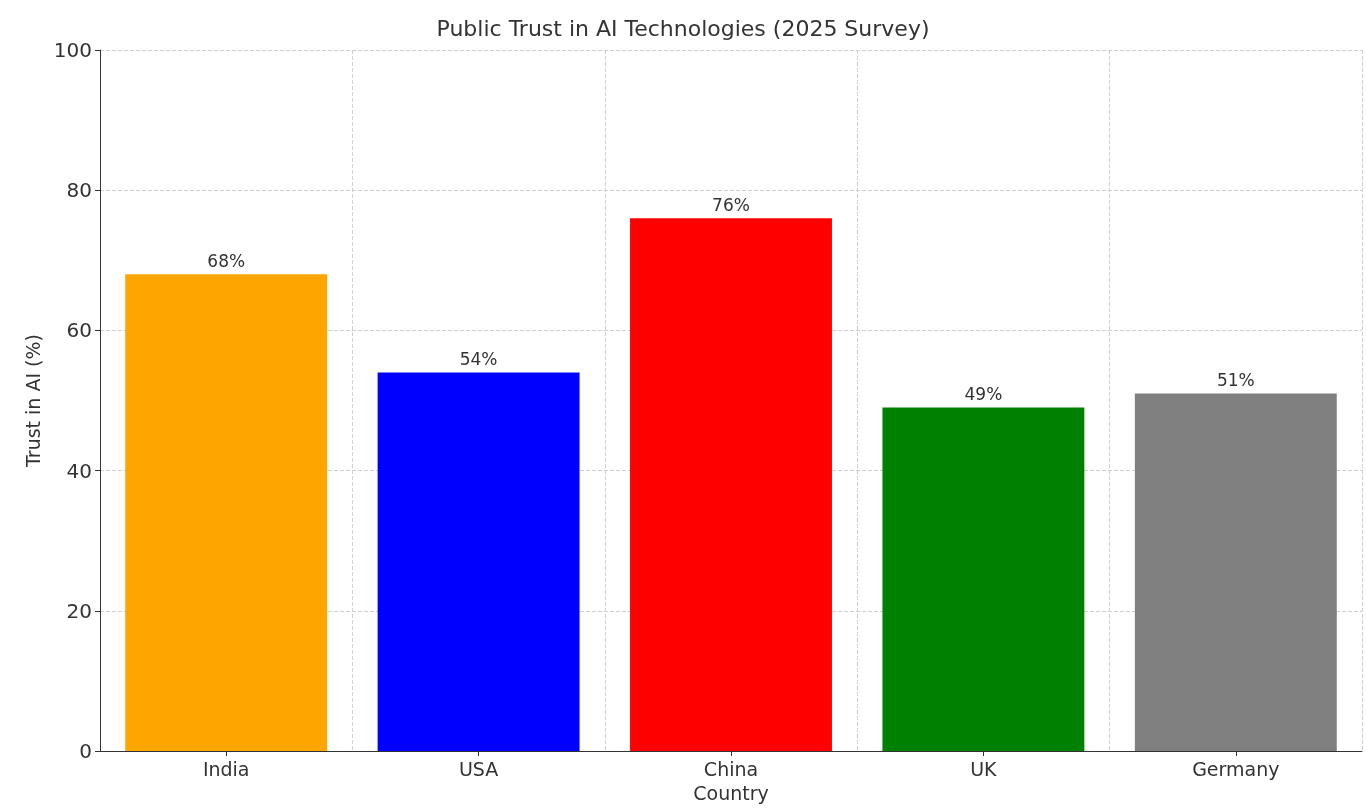  What do you see at coordinates (478, 768) in the screenshot?
I see `x-tick-label: USA` at bounding box center [478, 768].